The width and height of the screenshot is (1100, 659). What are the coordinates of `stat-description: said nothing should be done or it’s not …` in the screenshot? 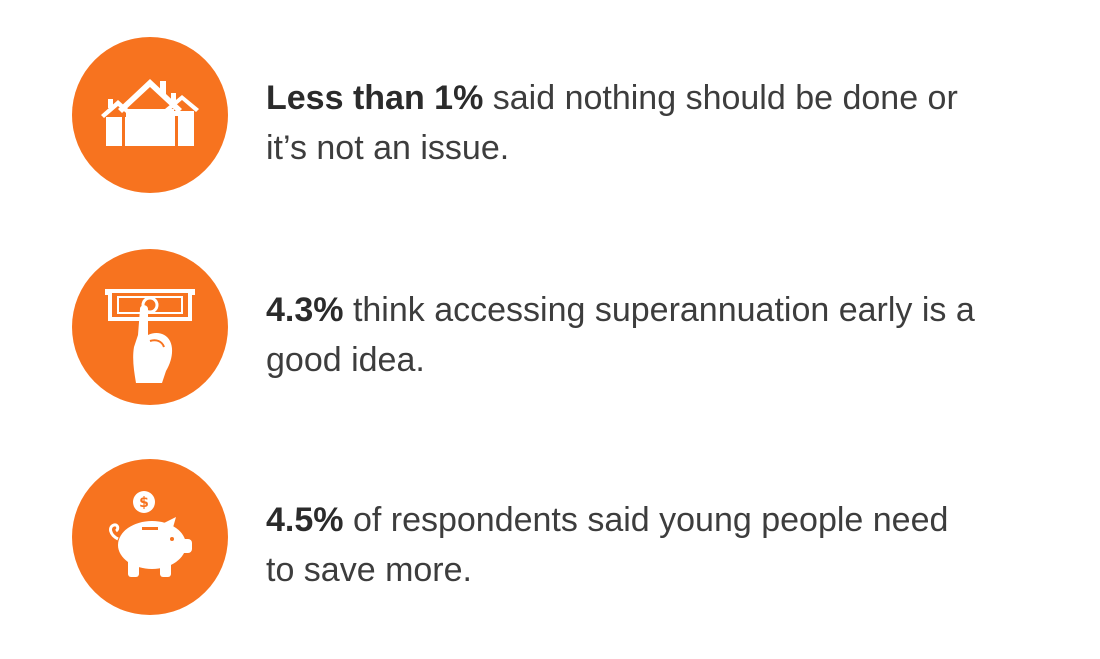 It's located at (612, 123).